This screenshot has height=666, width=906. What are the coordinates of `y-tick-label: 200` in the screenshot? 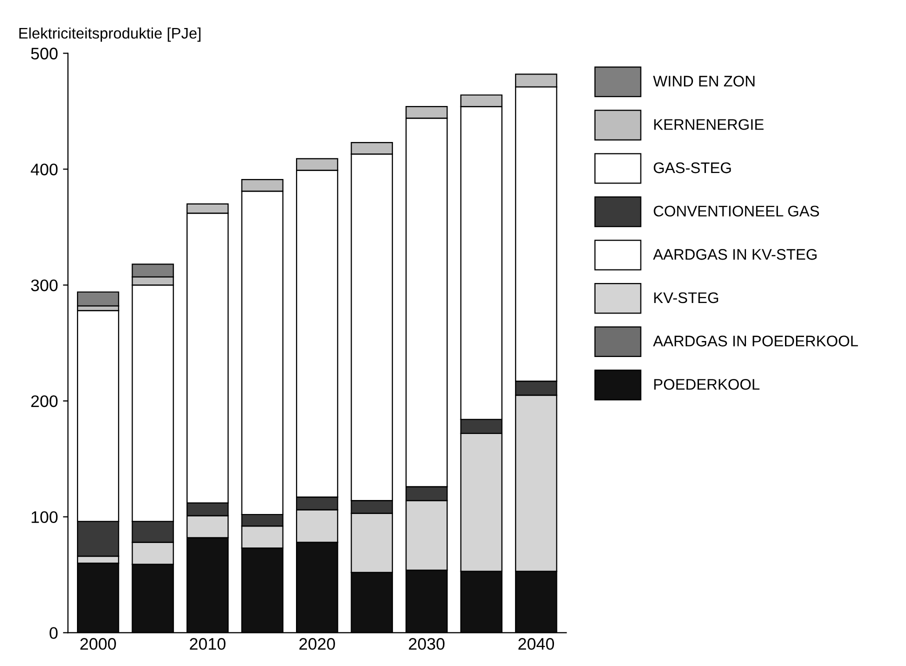 It's located at (44, 401).